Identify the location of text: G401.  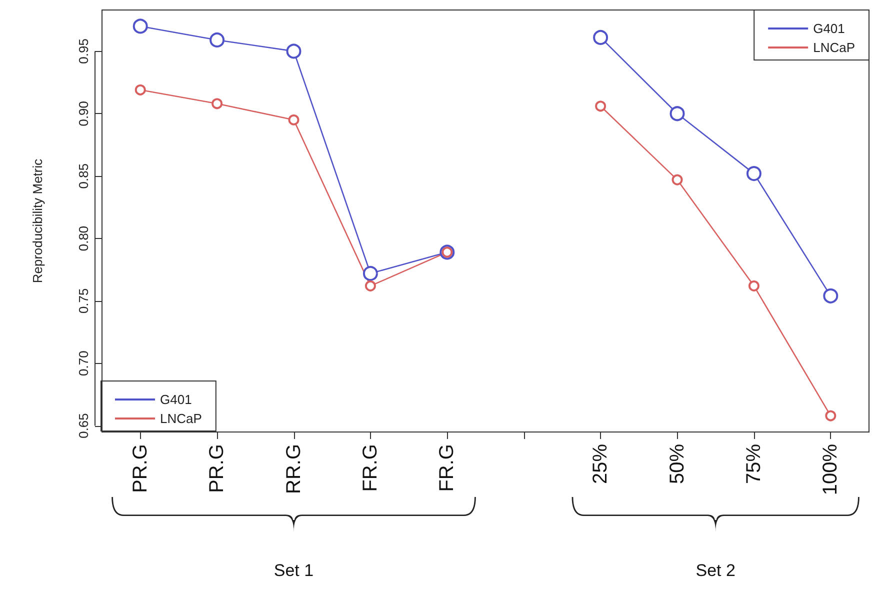
(176, 399).